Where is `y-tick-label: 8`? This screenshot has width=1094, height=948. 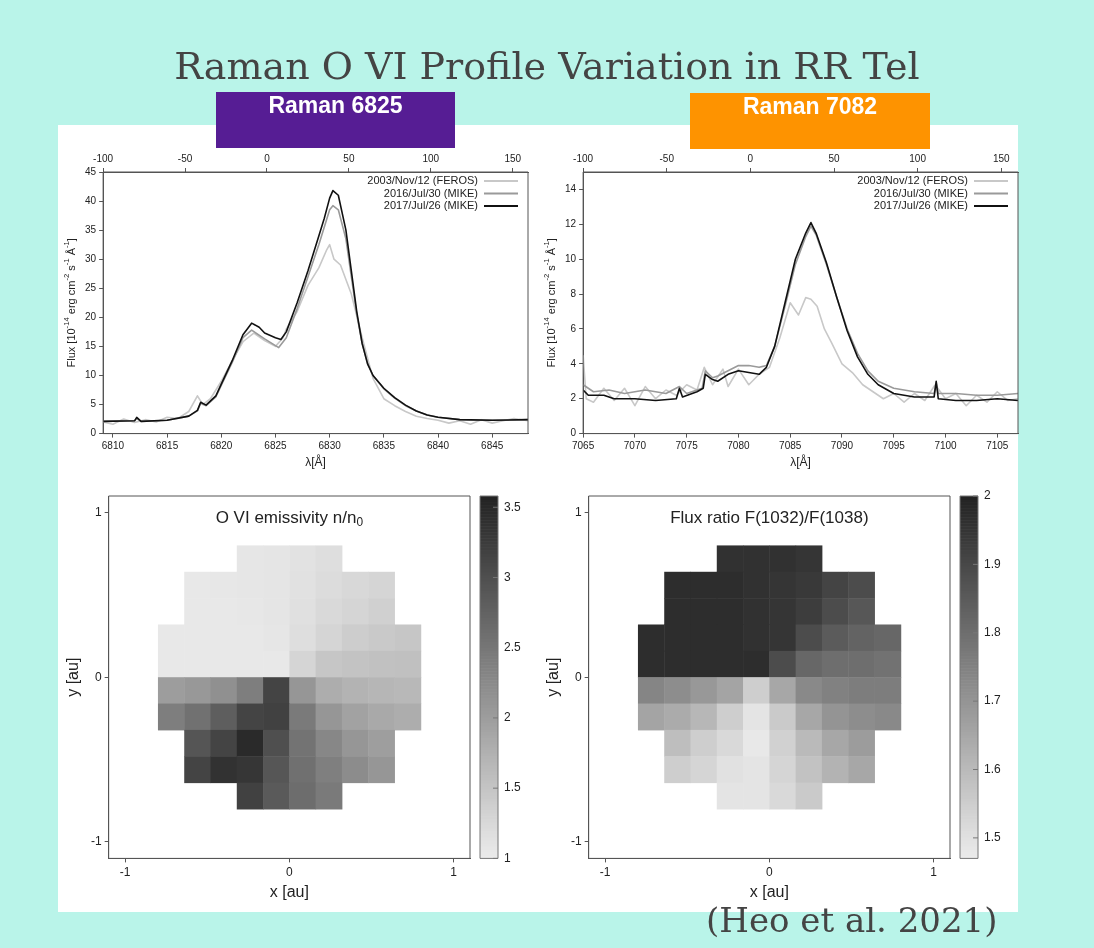
y-tick-label: 8 is located at coordinates (573, 293).